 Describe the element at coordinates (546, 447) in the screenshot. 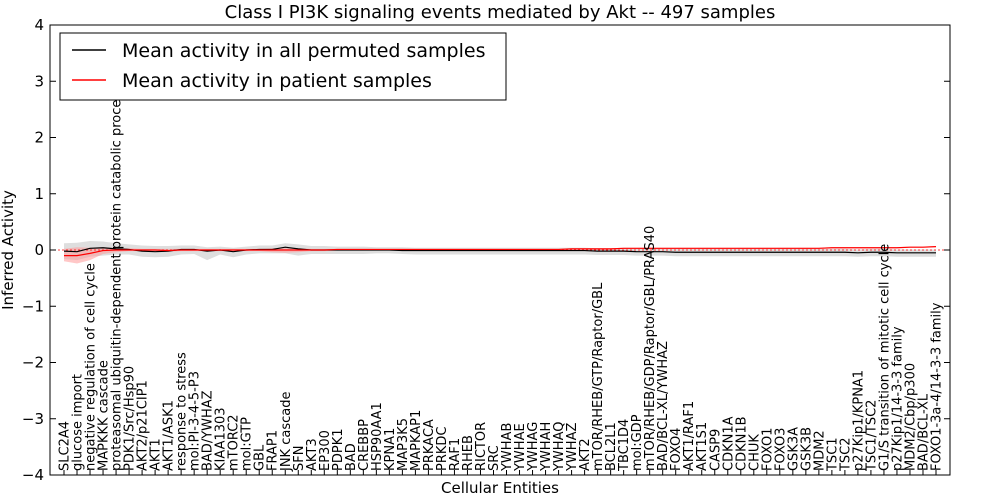

I see `x-tick-label: YWHAH` at that location.